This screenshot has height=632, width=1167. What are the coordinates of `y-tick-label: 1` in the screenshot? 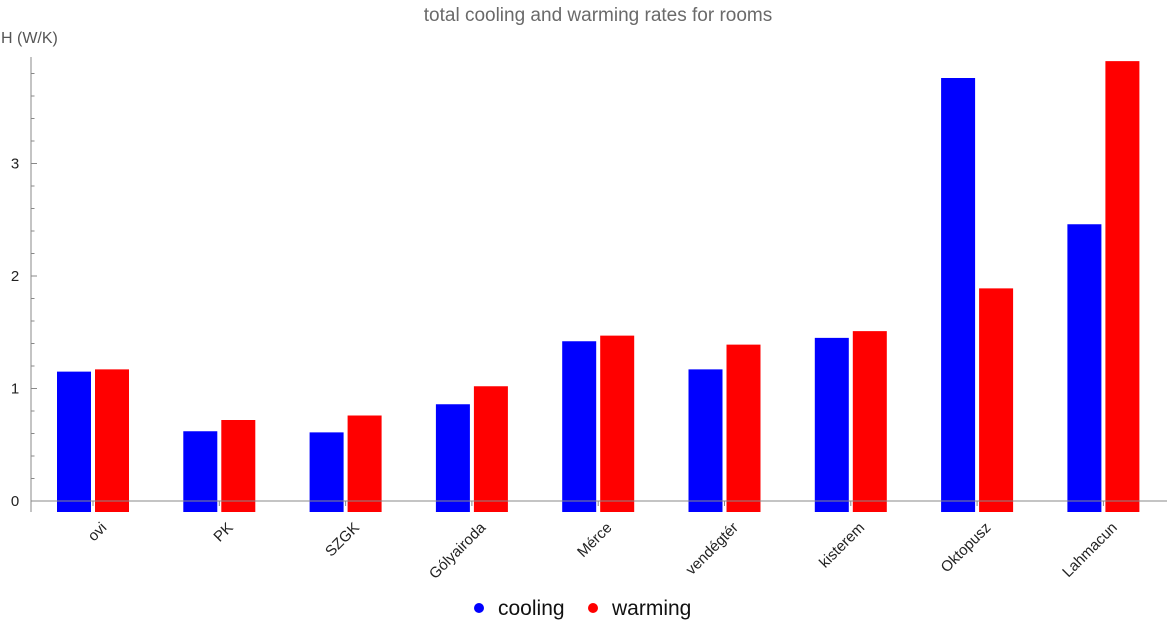 It's located at (15, 389).